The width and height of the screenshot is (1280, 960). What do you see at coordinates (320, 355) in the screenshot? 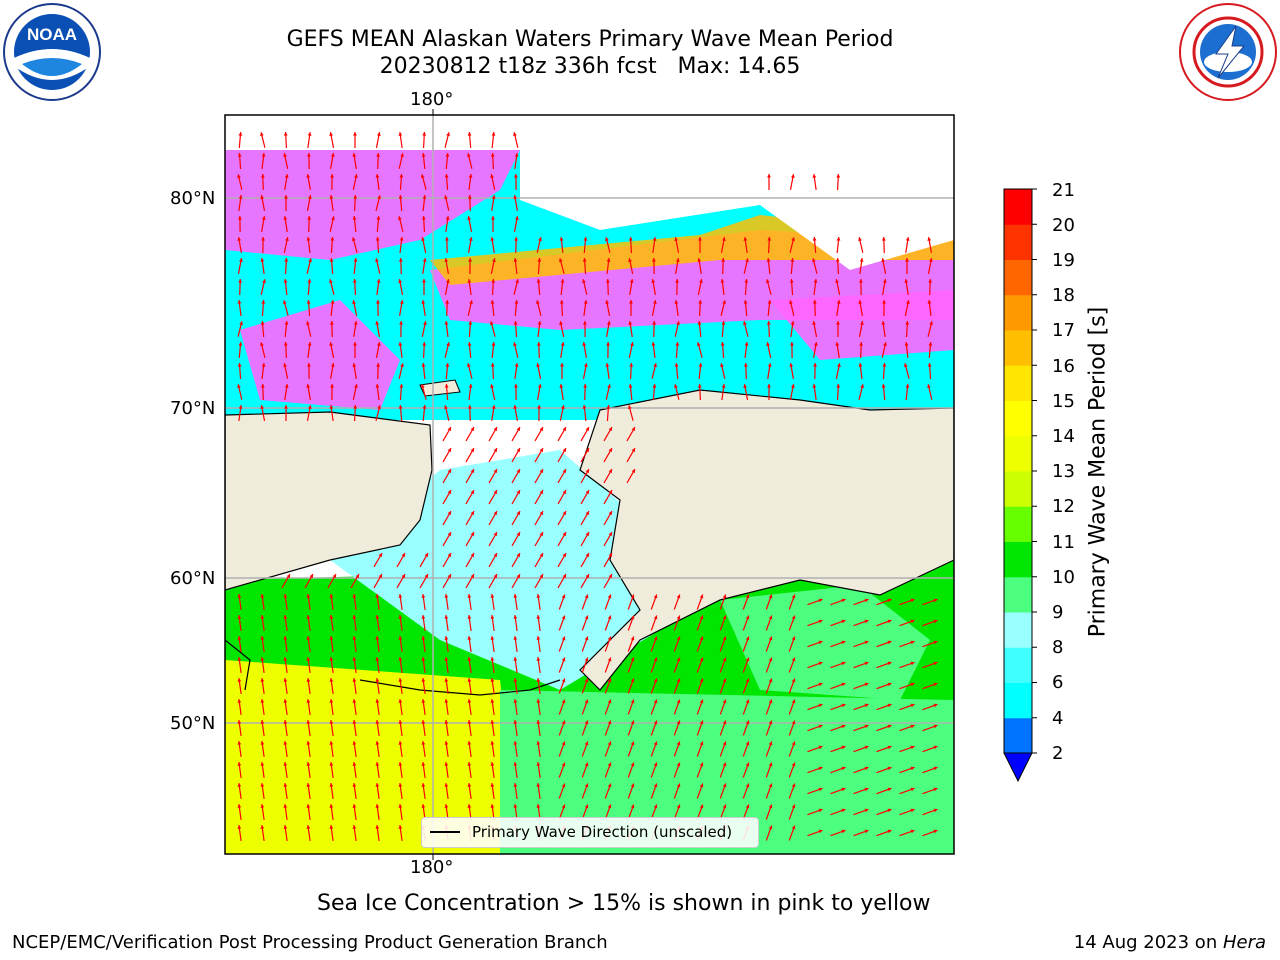
I see `sea-ice-band` at bounding box center [320, 355].